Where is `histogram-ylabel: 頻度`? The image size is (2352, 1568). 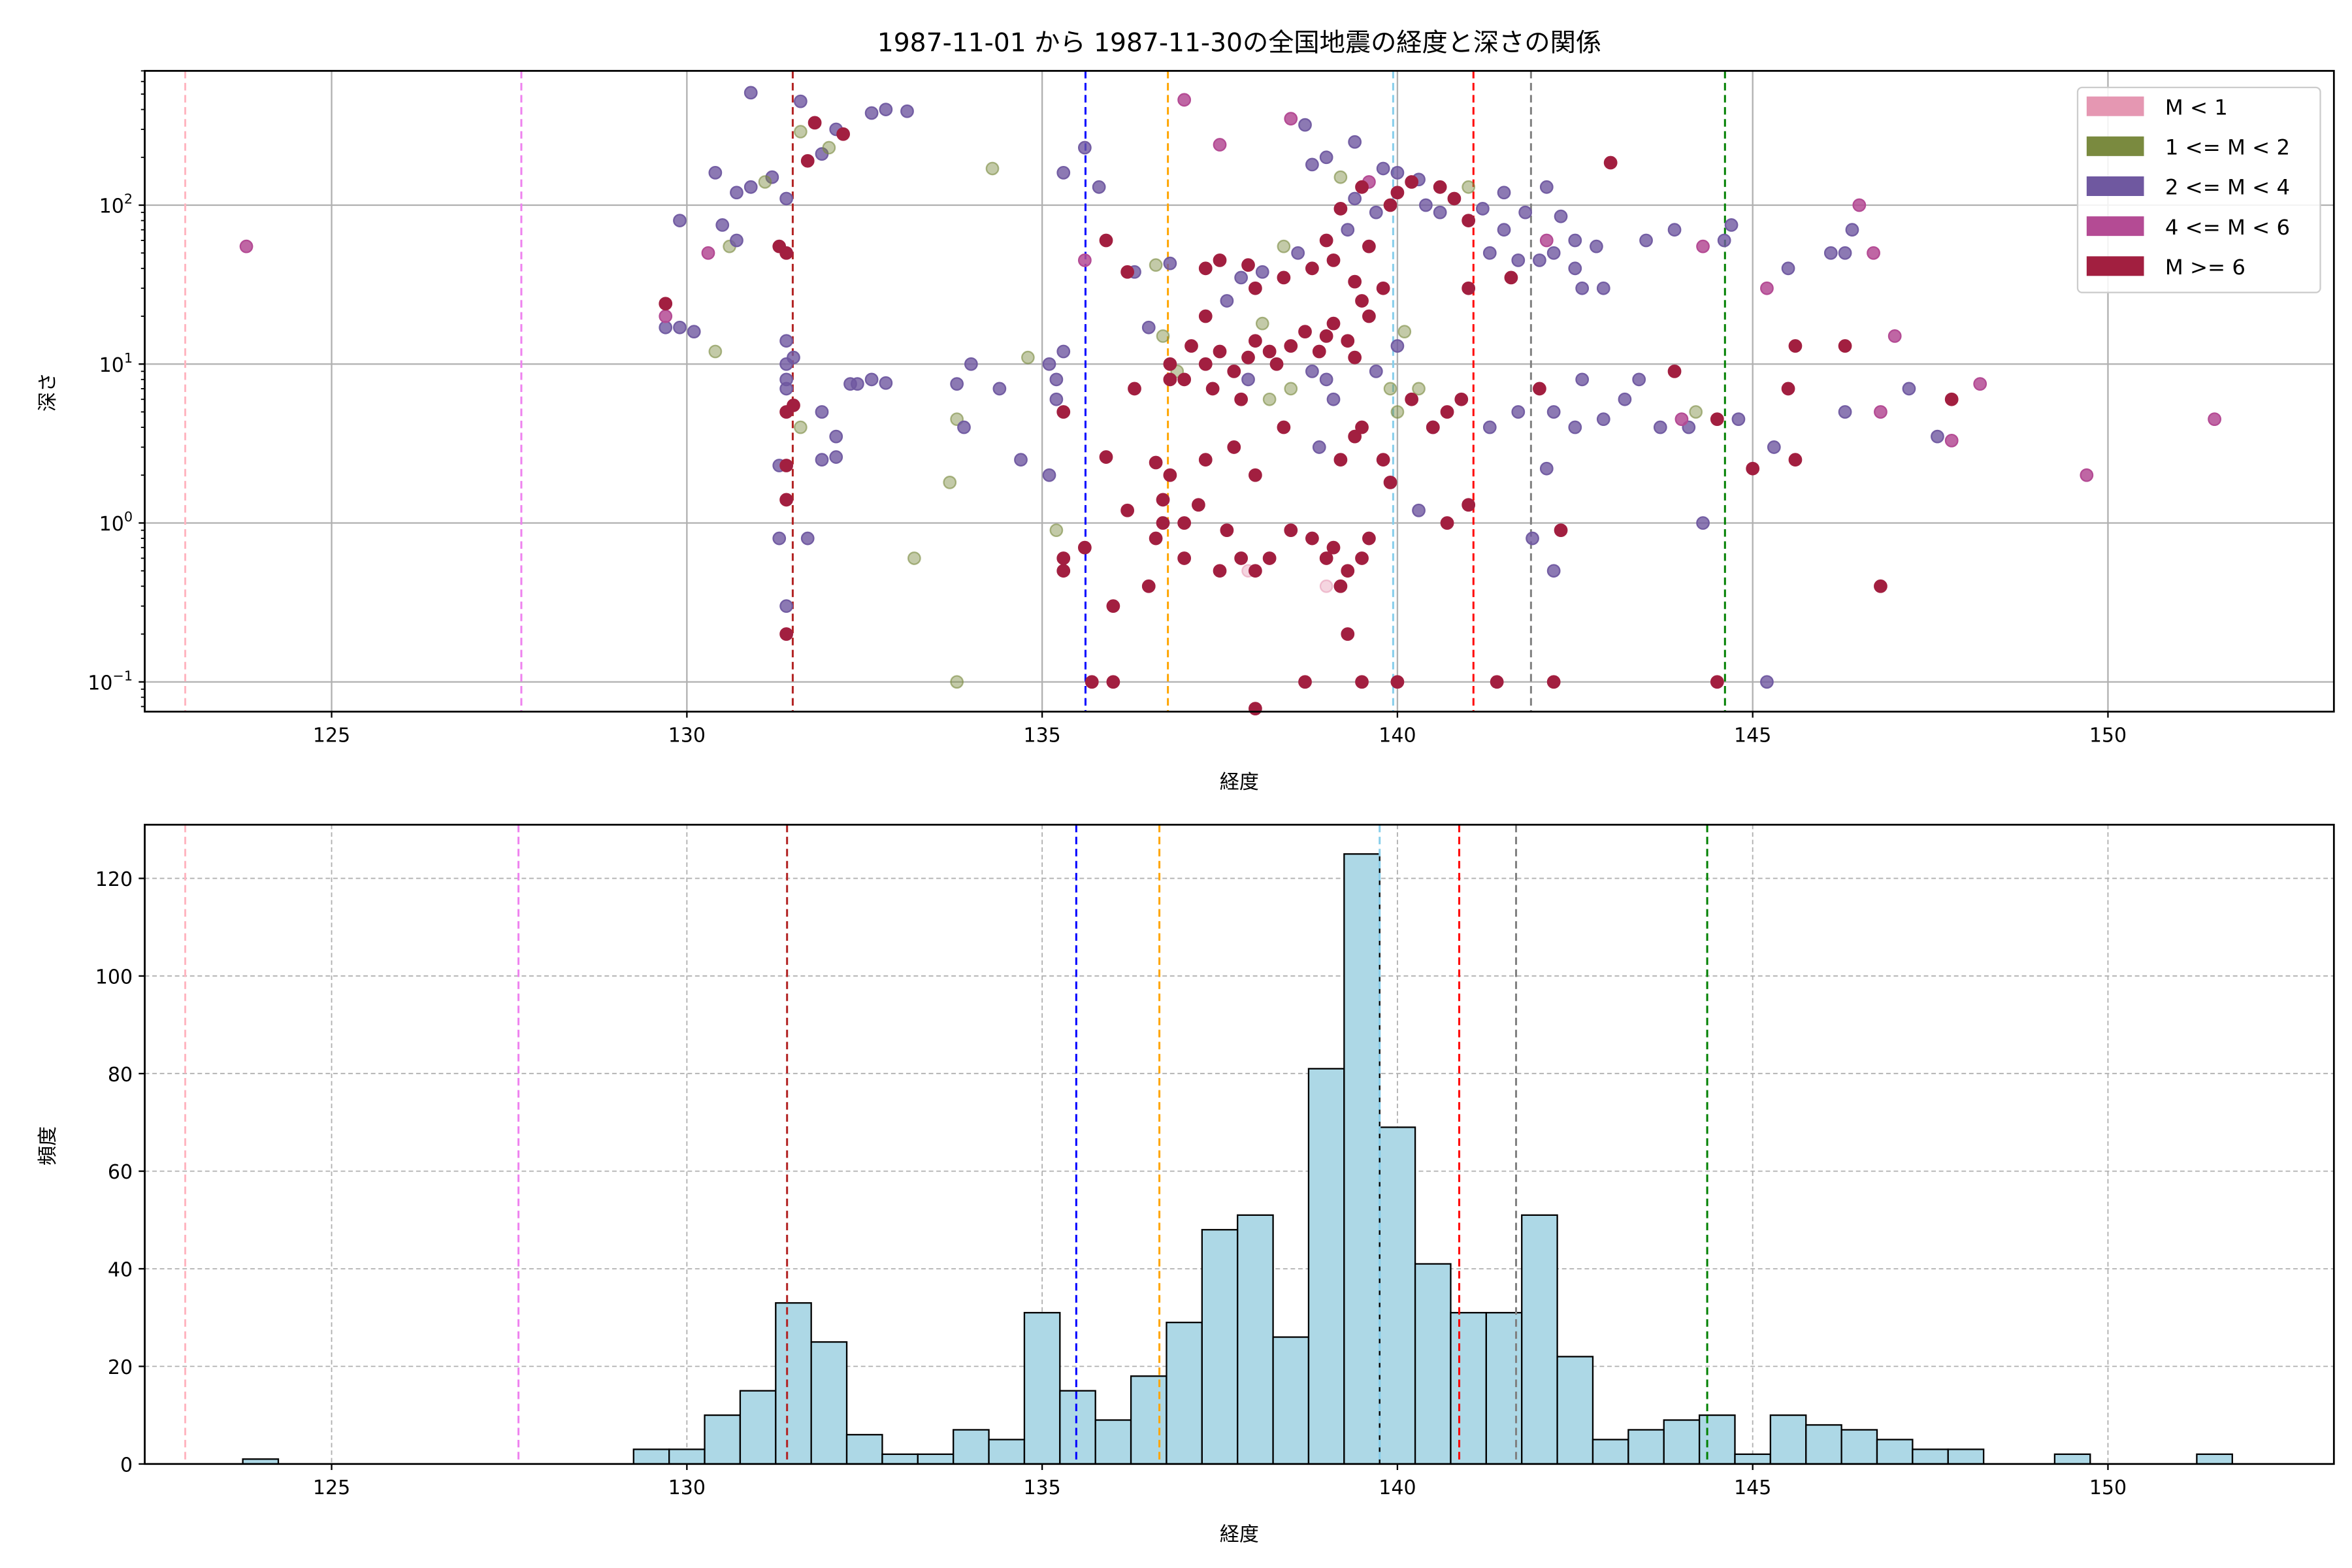 histogram-ylabel: 頻度 is located at coordinates (48, 1146).